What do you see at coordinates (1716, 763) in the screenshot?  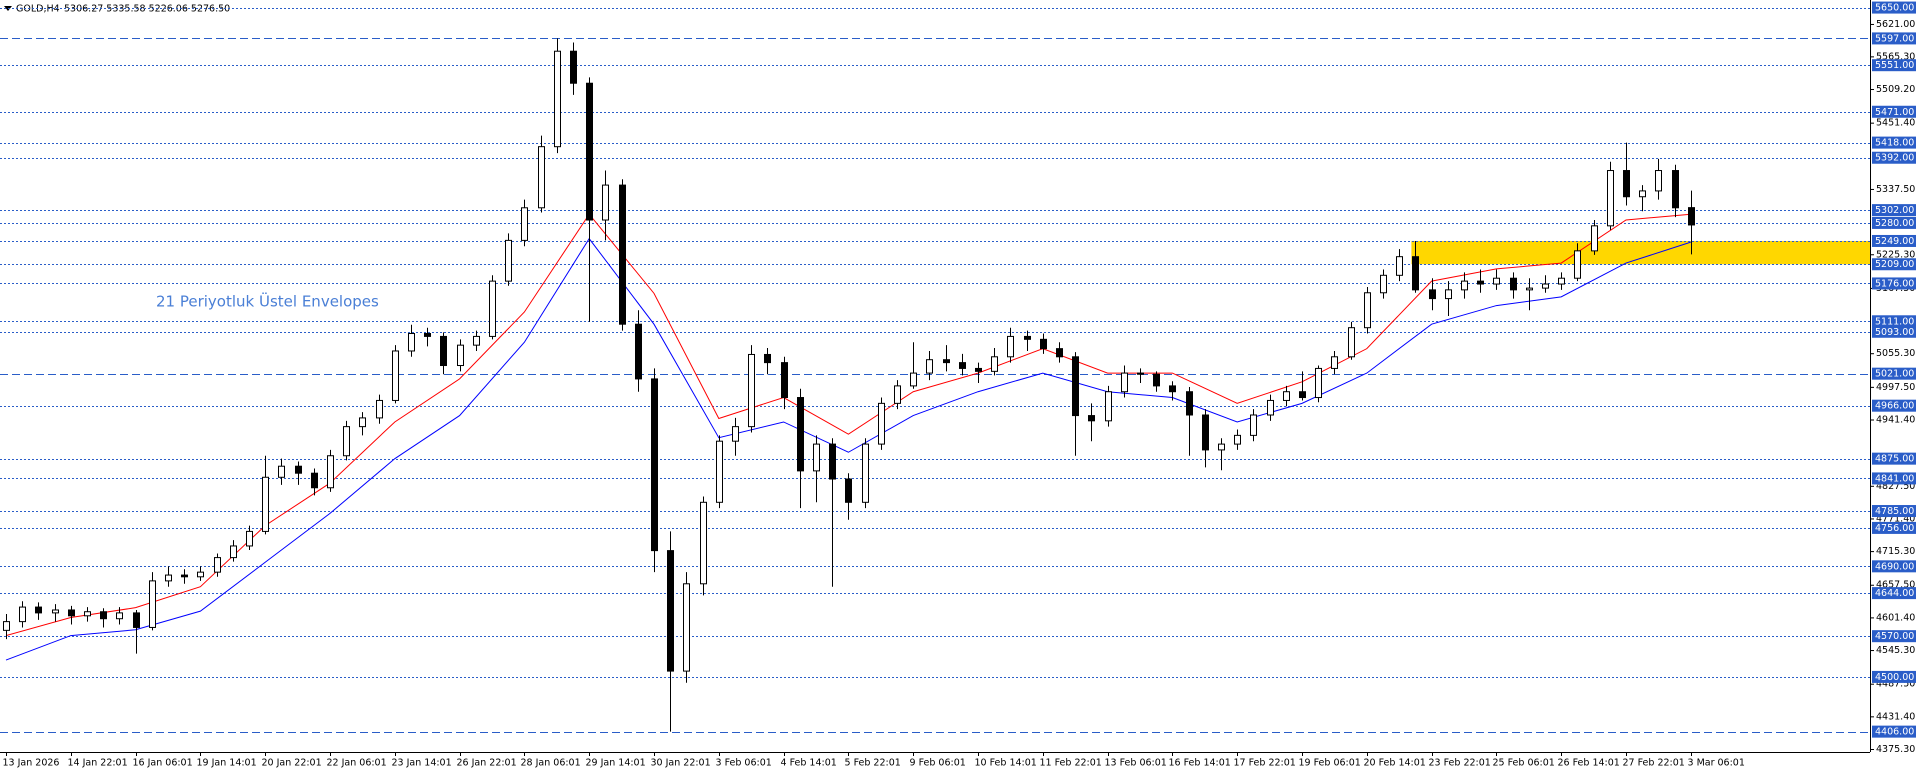 I see `x-tick-label: 3 Mar 06:01` at bounding box center [1716, 763].